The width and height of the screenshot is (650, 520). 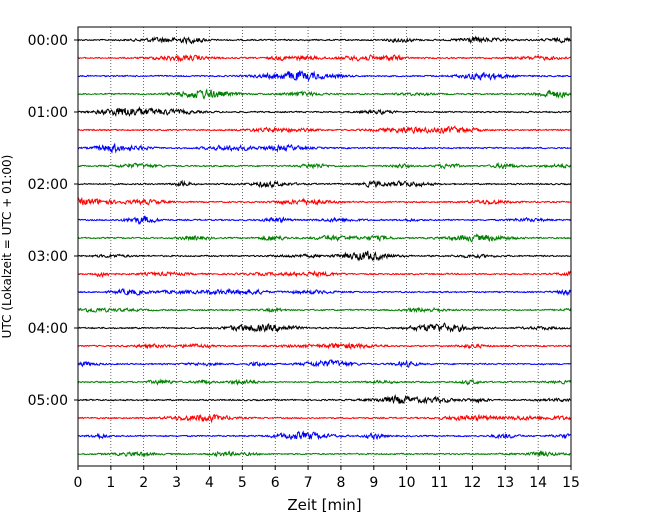 I want to click on x-tick-label-14: 14, so click(x=538, y=483).